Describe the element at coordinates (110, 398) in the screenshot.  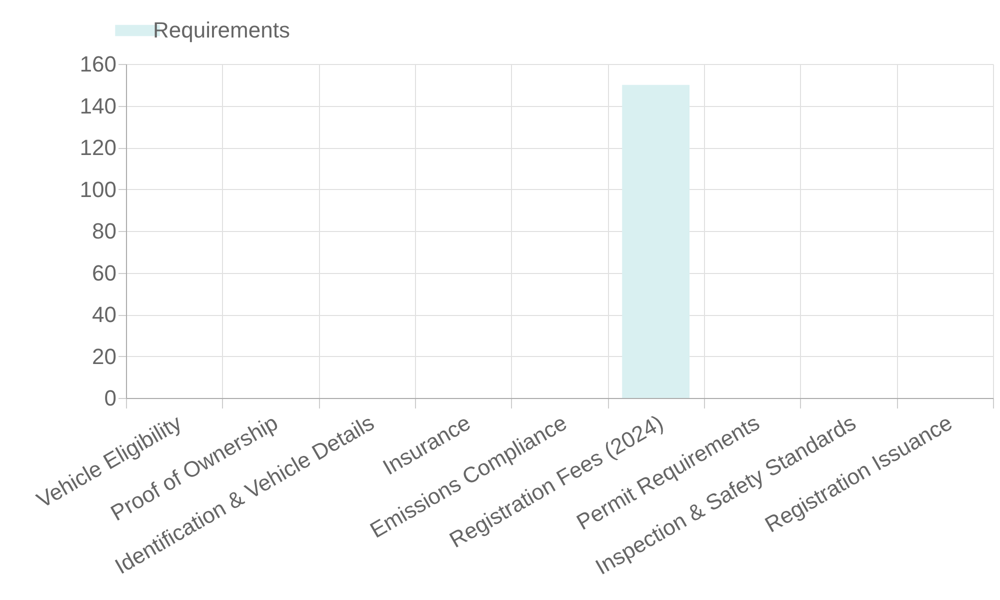
I see `y-tick-label: 0` at that location.